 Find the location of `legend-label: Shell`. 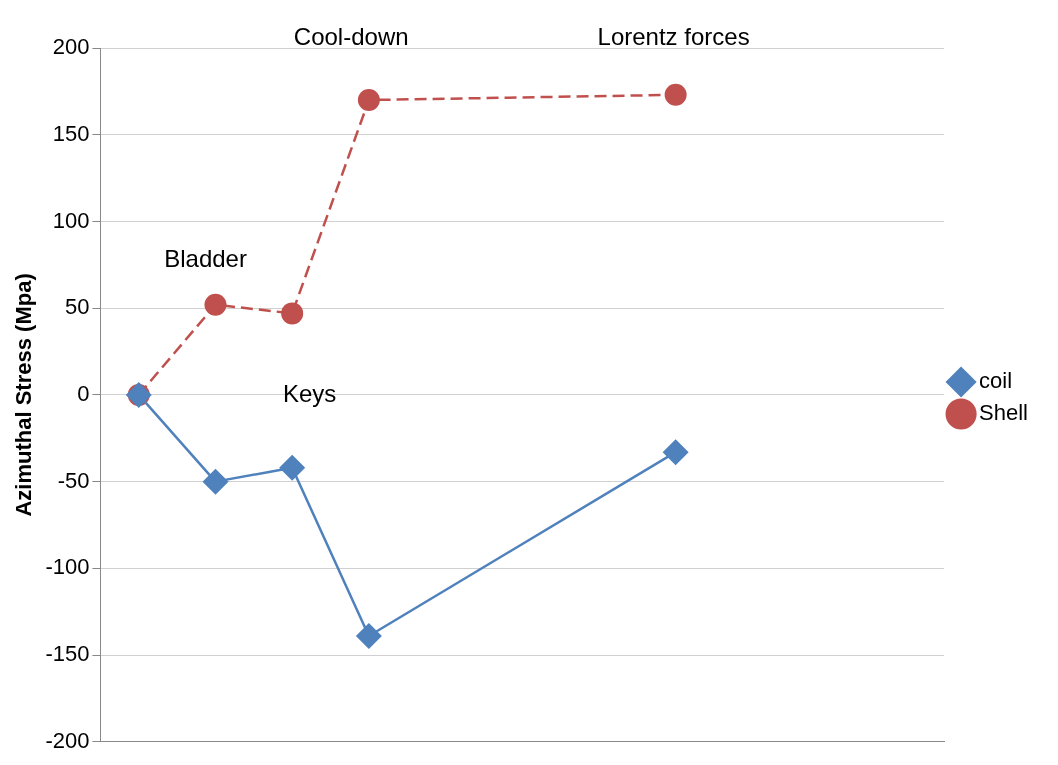

legend-label: Shell is located at coordinates (1003, 413).